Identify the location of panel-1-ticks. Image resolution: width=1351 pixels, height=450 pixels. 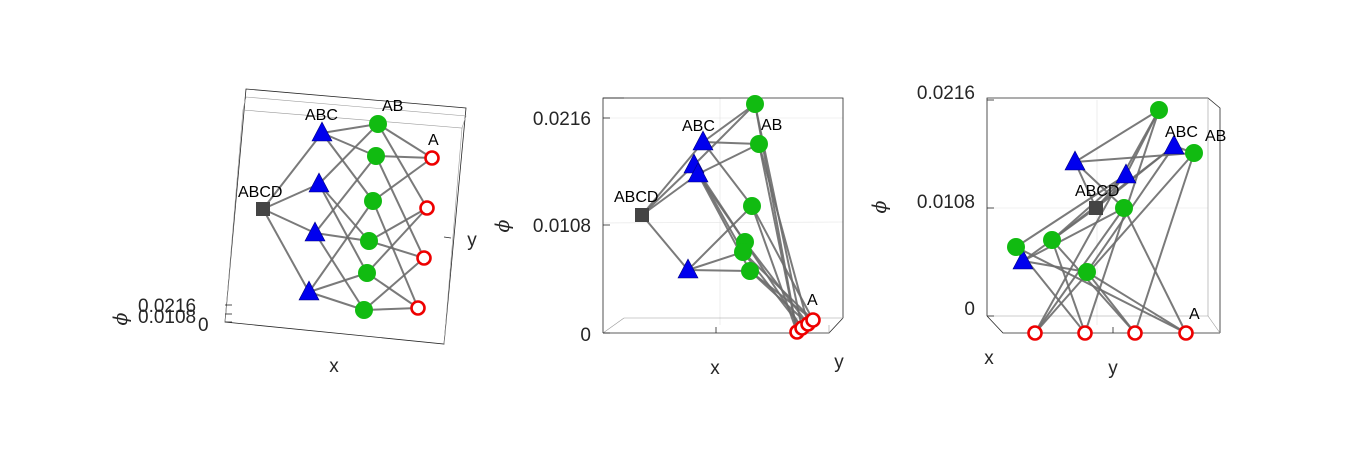
(338, 279).